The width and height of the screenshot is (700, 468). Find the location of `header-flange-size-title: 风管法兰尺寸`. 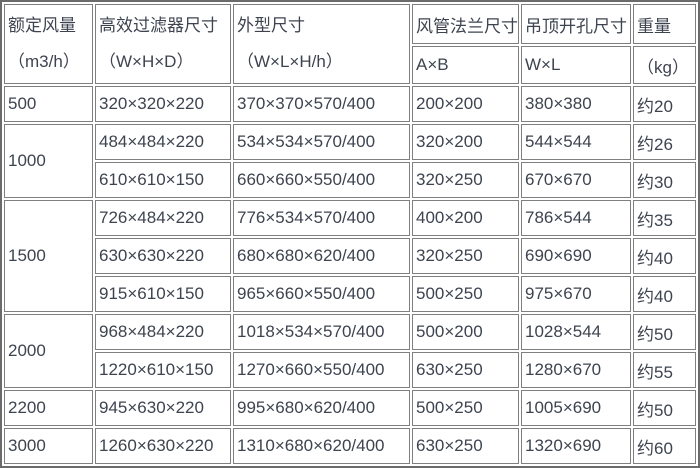

header-flange-size-title: 风管法兰尺寸 is located at coordinates (465, 24).